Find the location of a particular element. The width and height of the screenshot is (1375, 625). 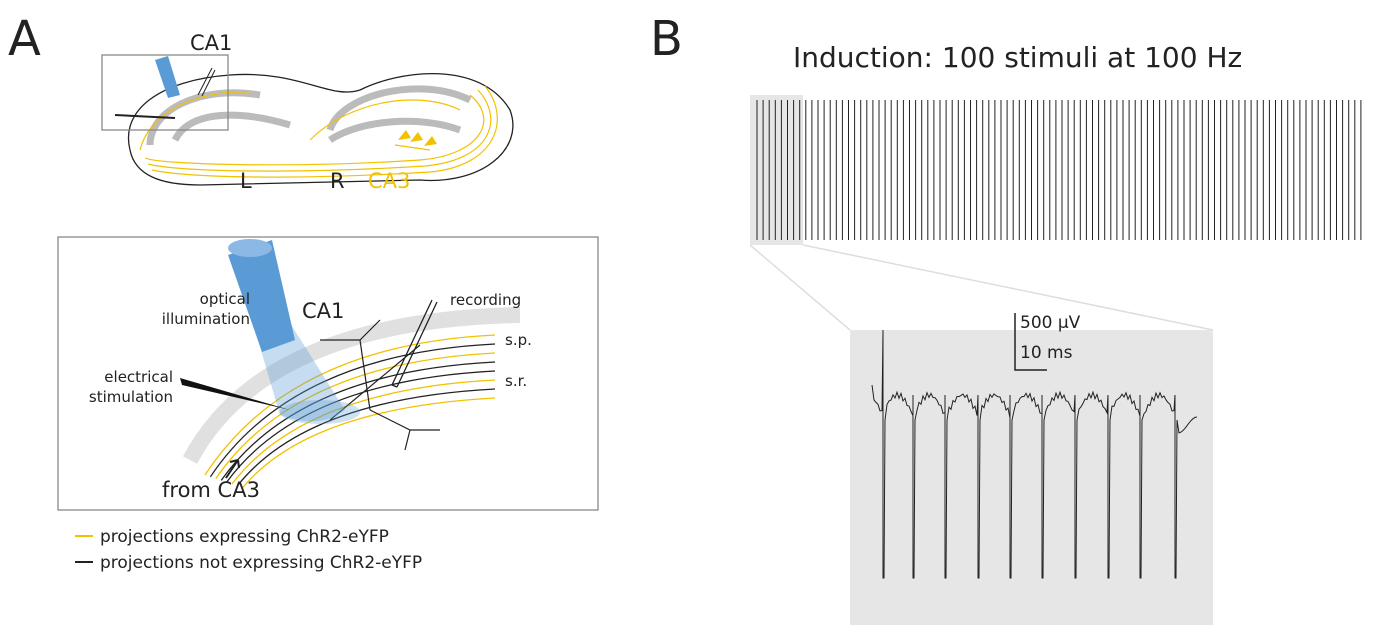

layer-label: s.r. is located at coordinates (516, 381).